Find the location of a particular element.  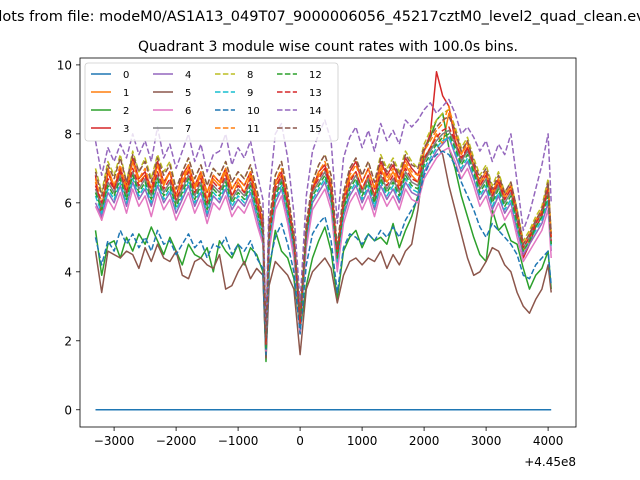

y-tick-label: 4 is located at coordinates (68, 272).